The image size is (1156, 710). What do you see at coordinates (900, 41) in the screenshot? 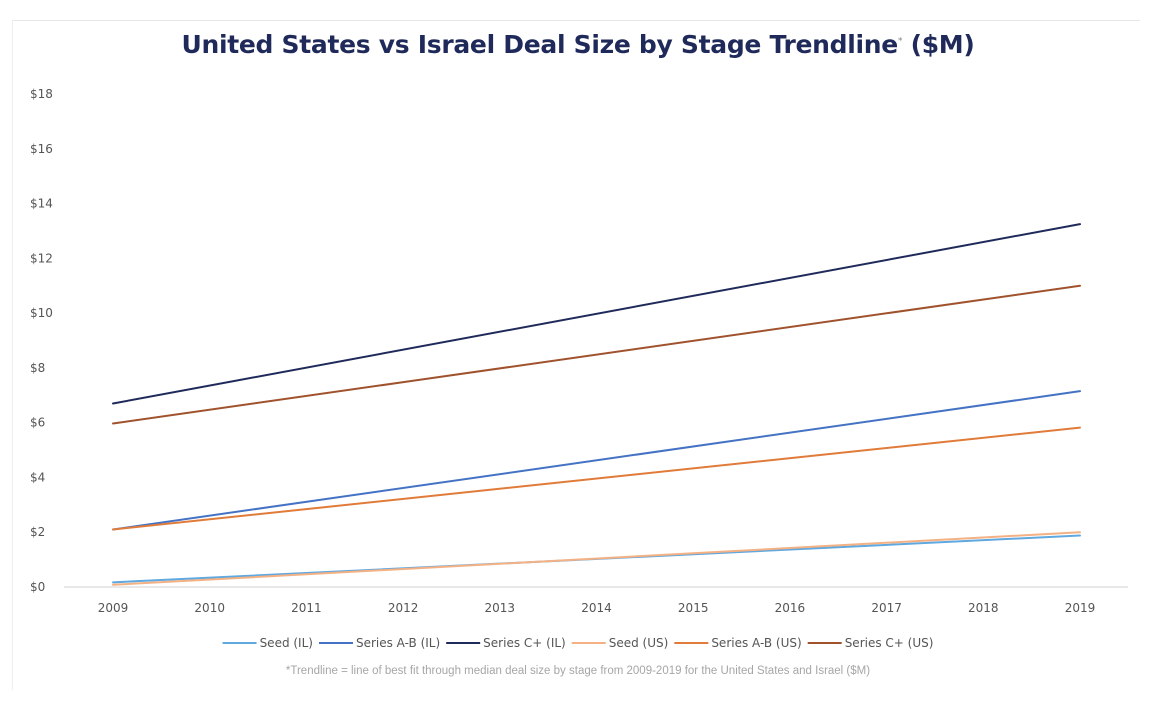
I see `chart-title-mark: *` at bounding box center [900, 41].